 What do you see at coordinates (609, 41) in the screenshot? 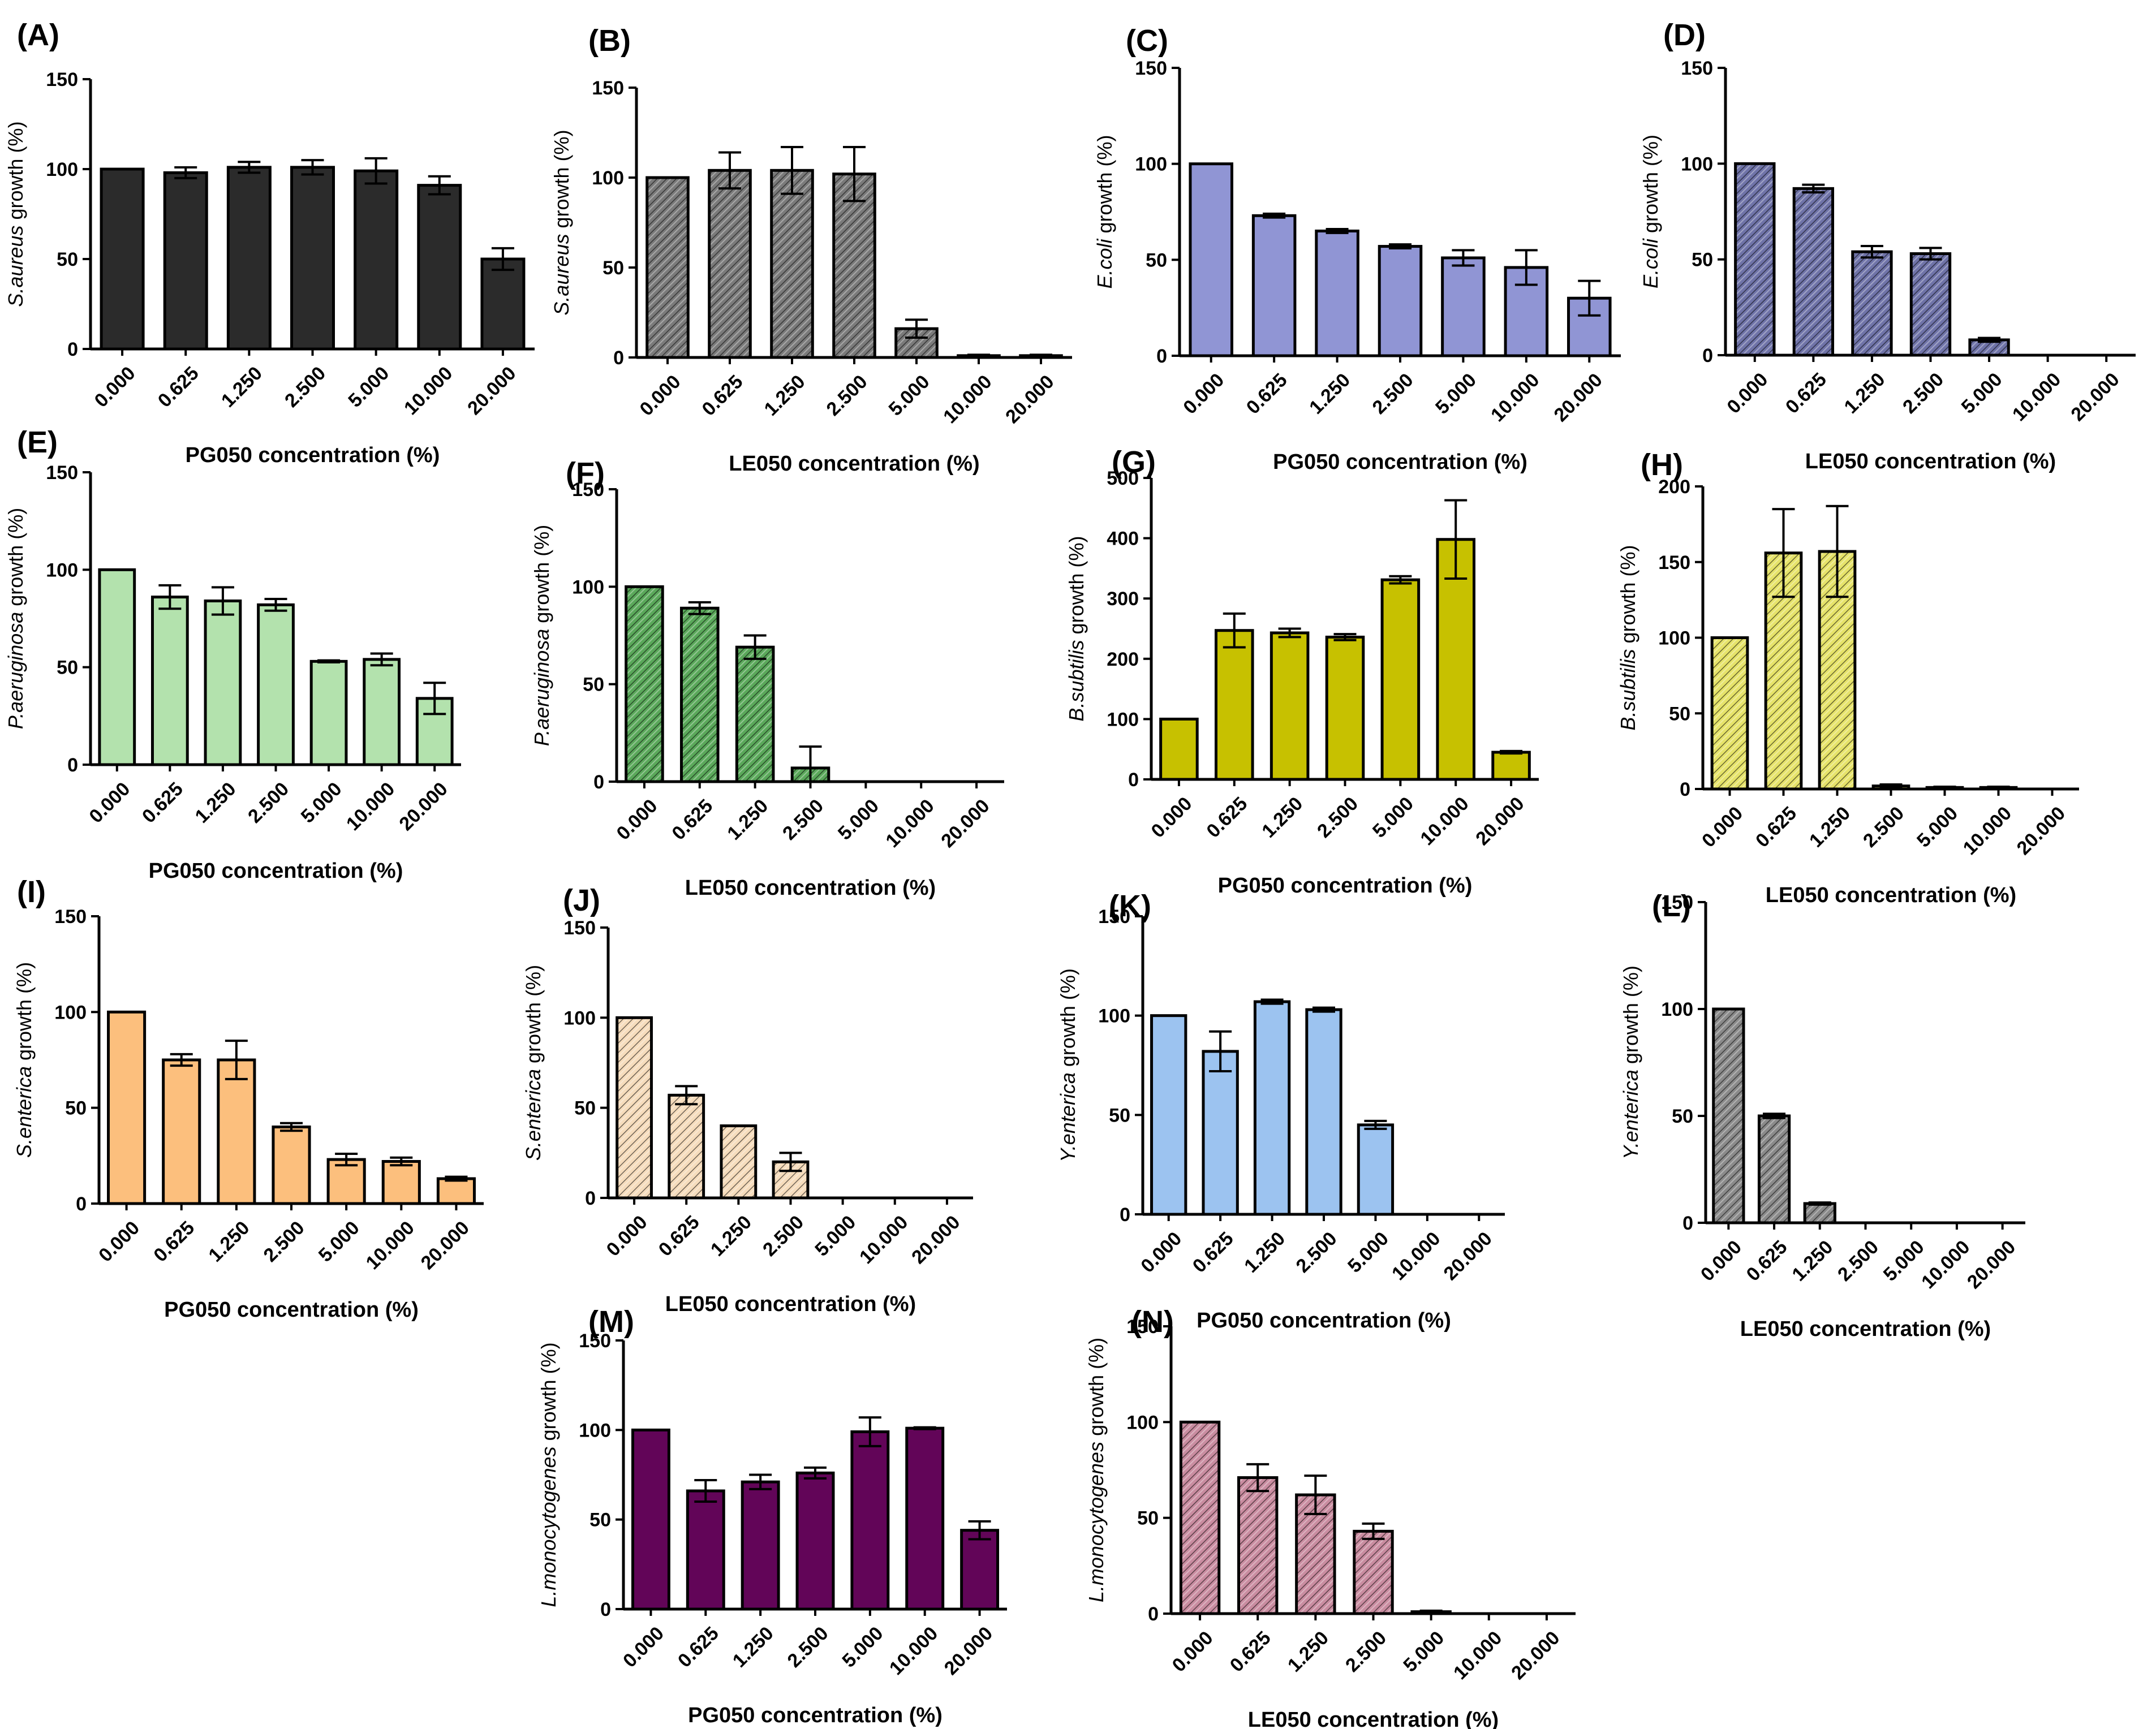
I see `panel-label: (B)` at bounding box center [609, 41].